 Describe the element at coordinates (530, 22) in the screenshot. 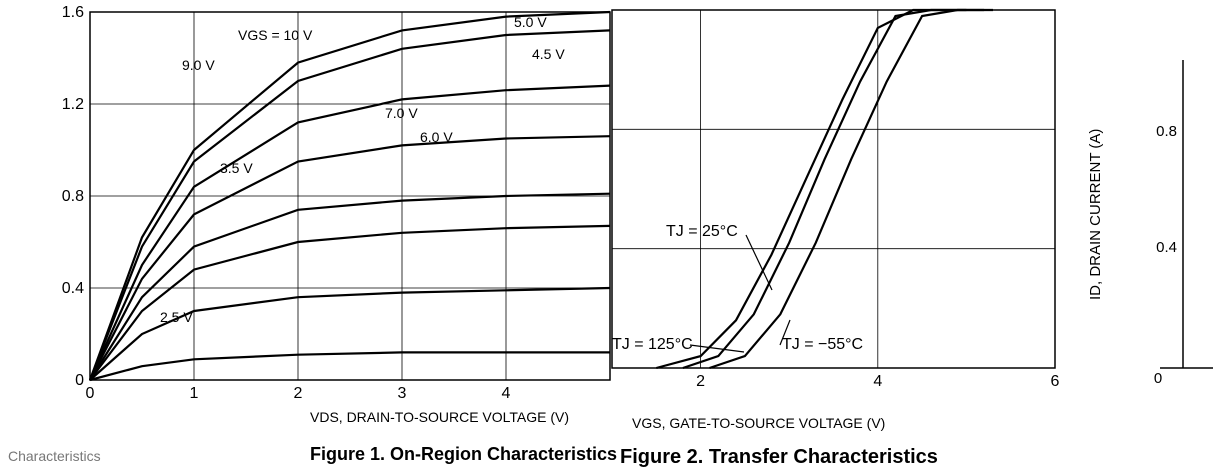

I see `fig1-label-5v: 5.0 V` at that location.